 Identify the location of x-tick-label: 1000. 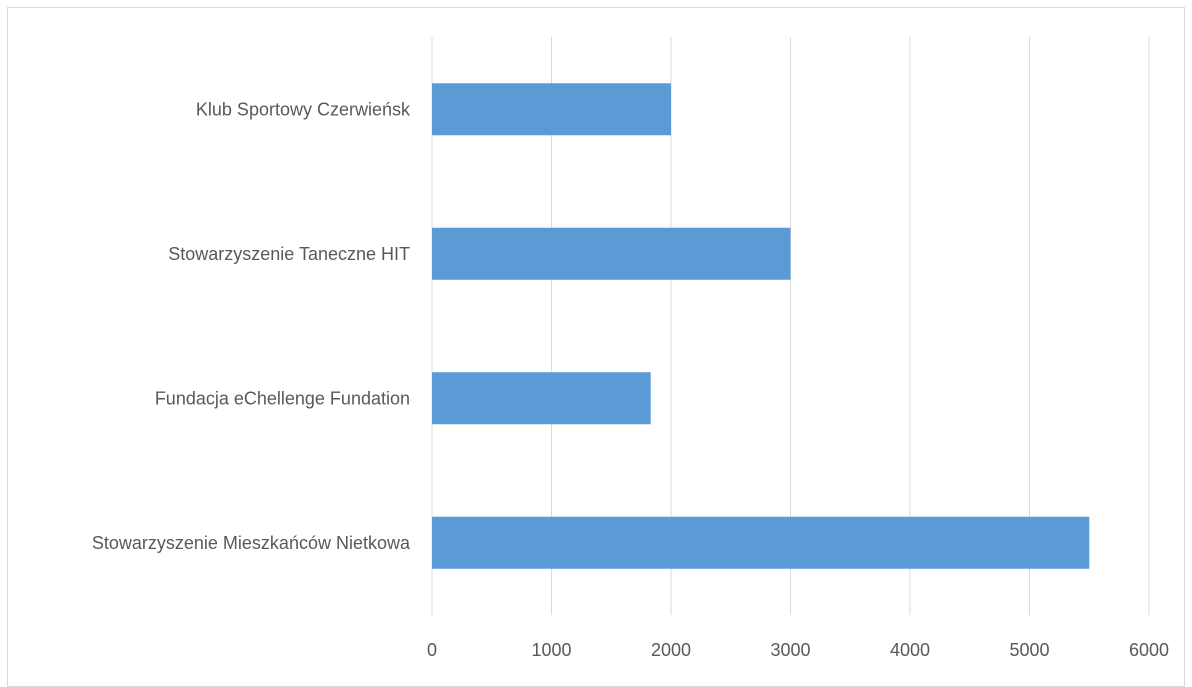
(551, 650).